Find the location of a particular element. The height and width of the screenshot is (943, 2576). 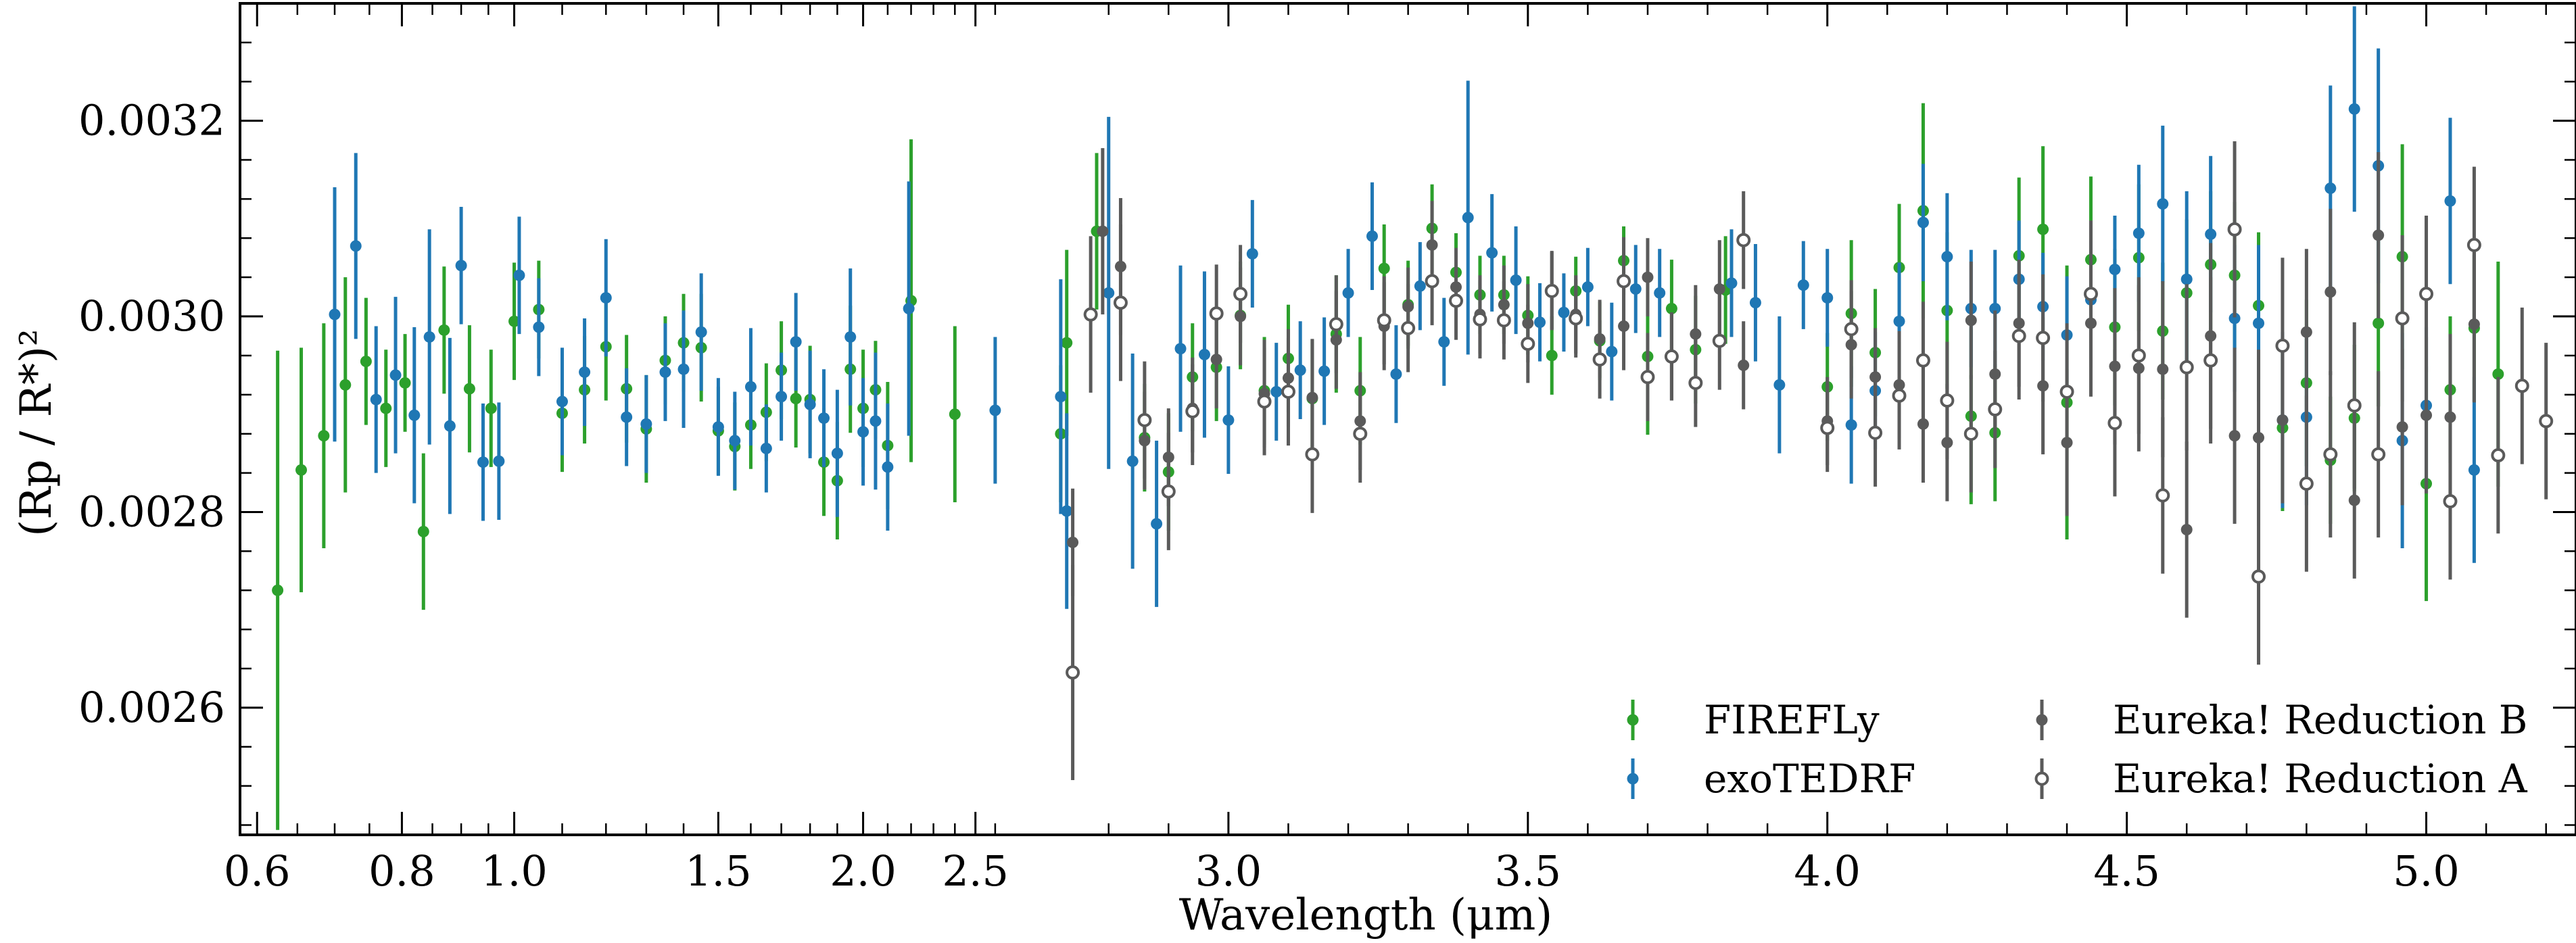

x-tick-label: 2.5 is located at coordinates (975, 871).